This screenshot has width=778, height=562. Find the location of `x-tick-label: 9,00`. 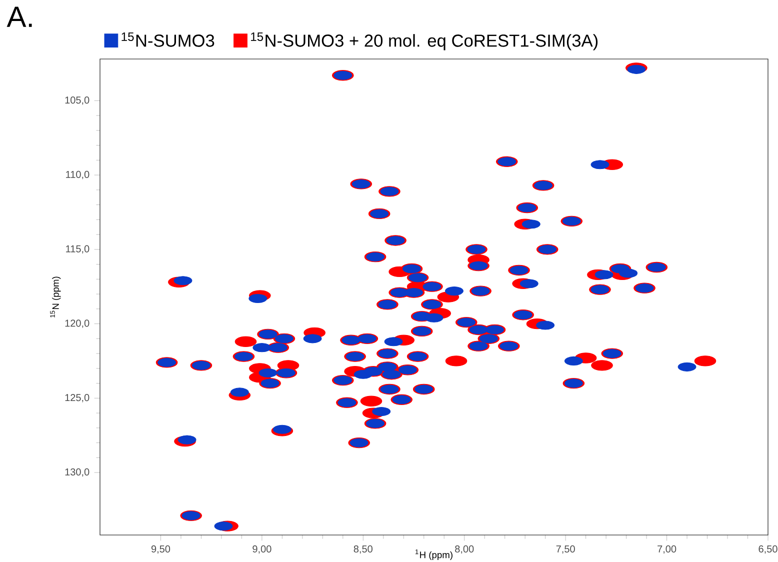

x-tick-label: 9,00 is located at coordinates (262, 549).